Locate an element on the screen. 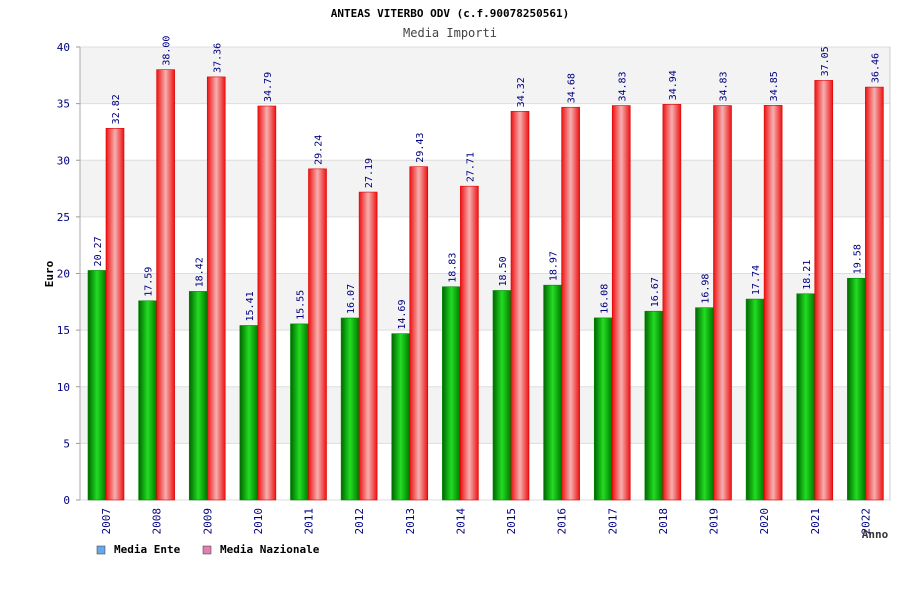 The height and width of the screenshot is (604, 900). bar-value-label: 18.21 is located at coordinates (807, 275).